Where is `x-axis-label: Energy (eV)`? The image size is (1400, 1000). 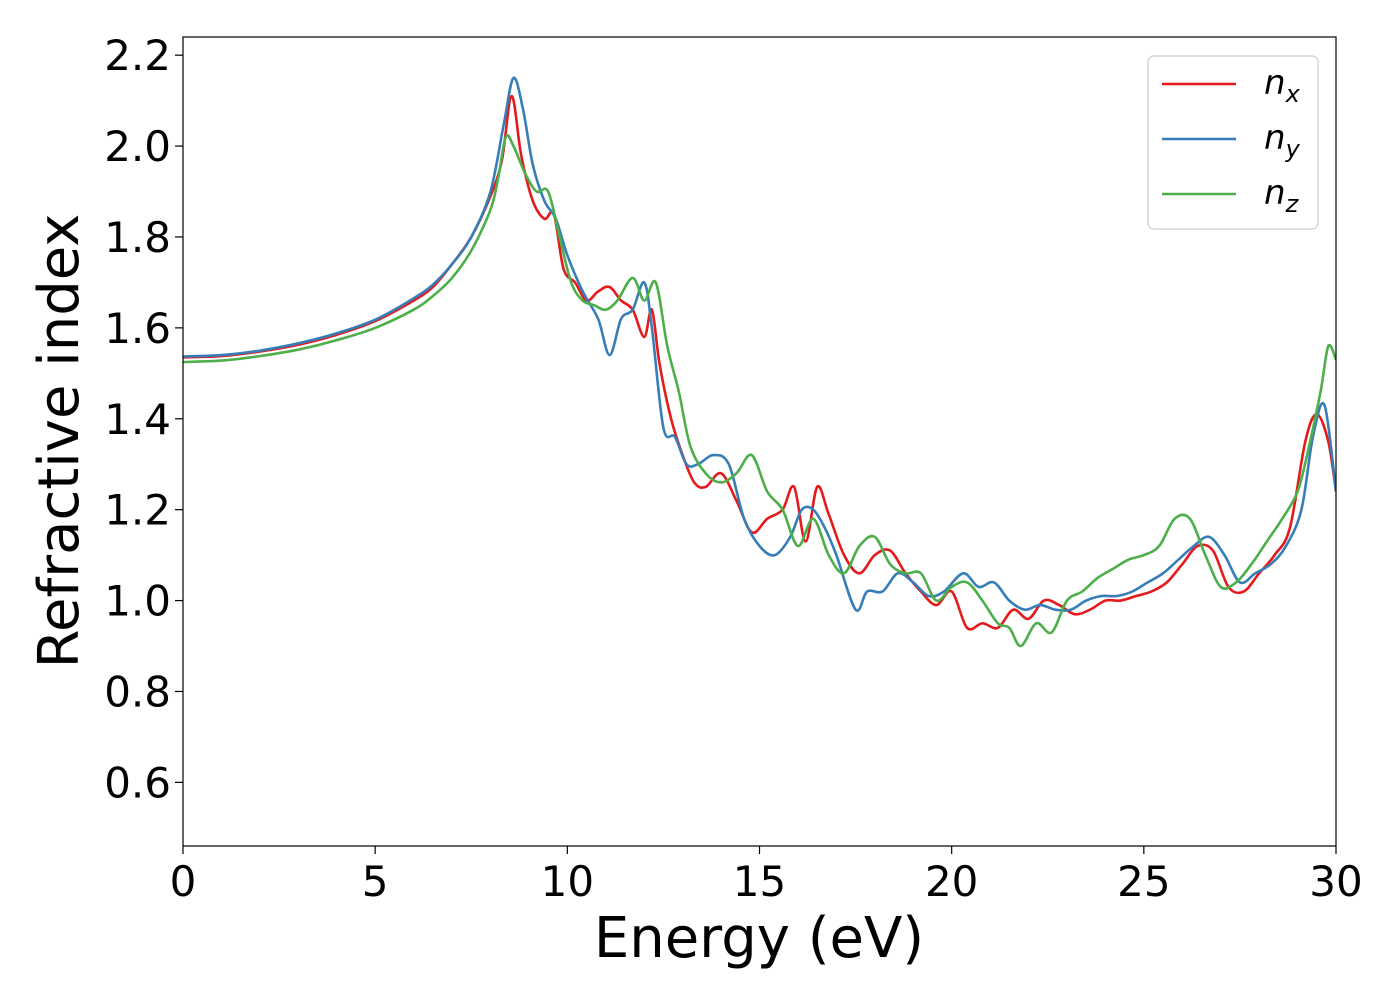
x-axis-label: Energy (eV) is located at coordinates (759, 938).